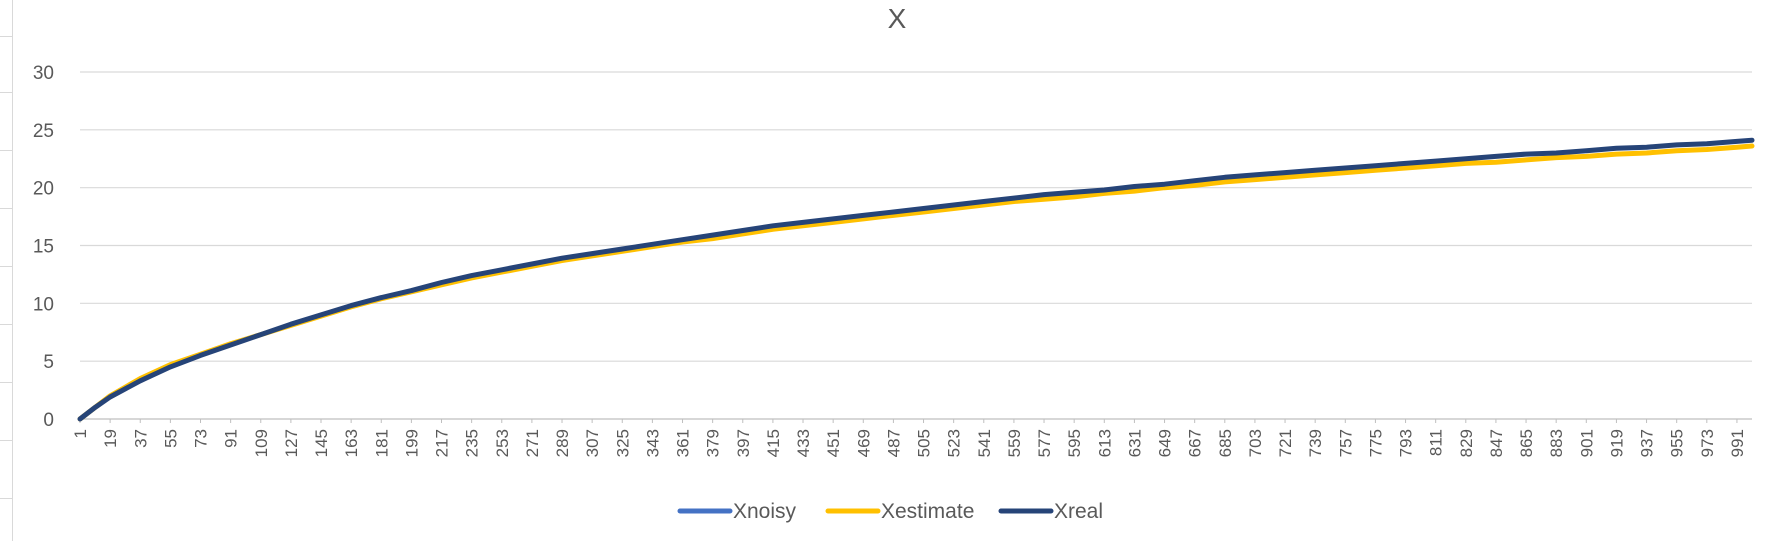  Describe the element at coordinates (1466, 443) in the screenshot. I see `x-tick-label: 829` at that location.